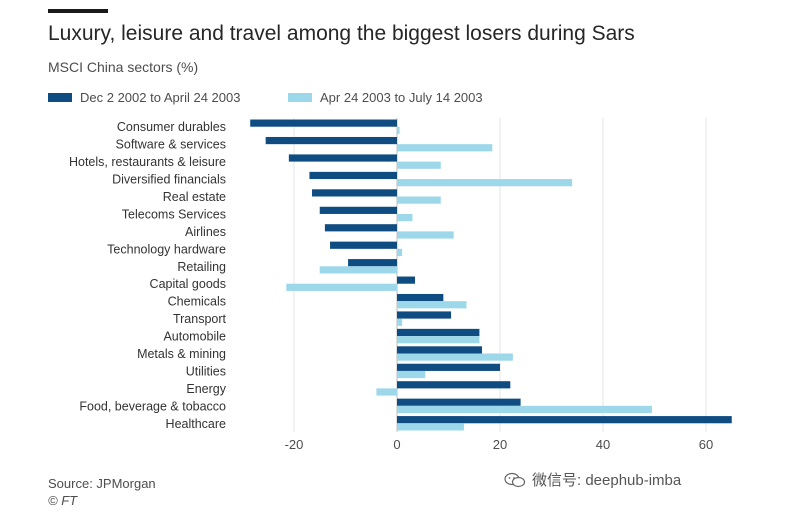  I want to click on x-tick-label: 40, so click(603, 444).